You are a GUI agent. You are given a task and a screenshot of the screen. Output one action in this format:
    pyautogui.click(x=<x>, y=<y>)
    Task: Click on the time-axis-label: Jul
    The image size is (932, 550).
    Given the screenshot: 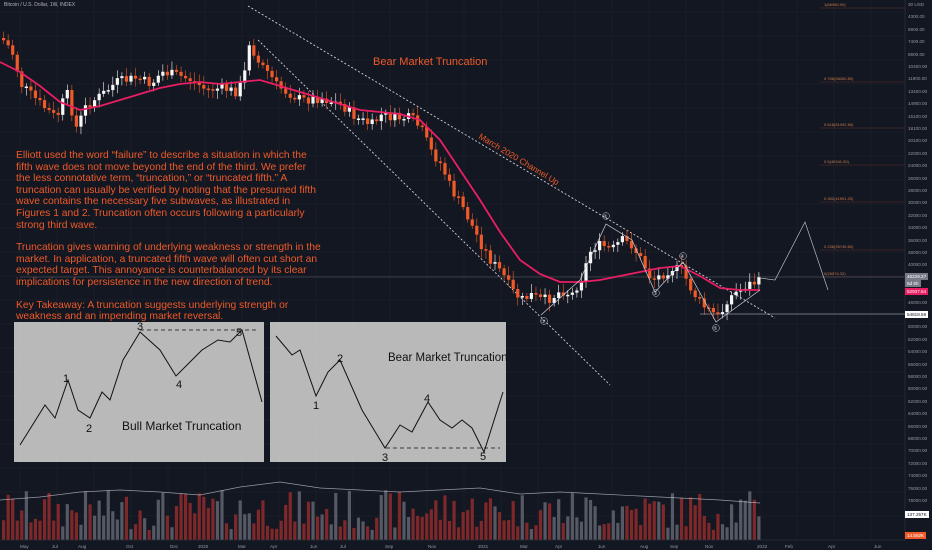 What is the action you would take?
    pyautogui.click(x=55, y=546)
    